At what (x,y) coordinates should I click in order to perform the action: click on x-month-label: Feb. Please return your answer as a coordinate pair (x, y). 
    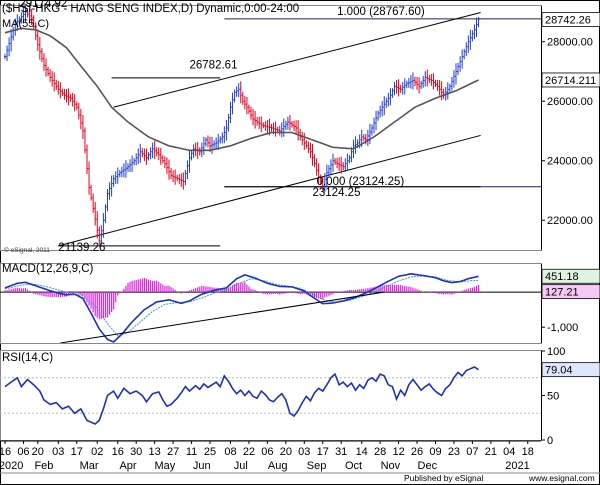
    Looking at the image, I should click on (43, 466).